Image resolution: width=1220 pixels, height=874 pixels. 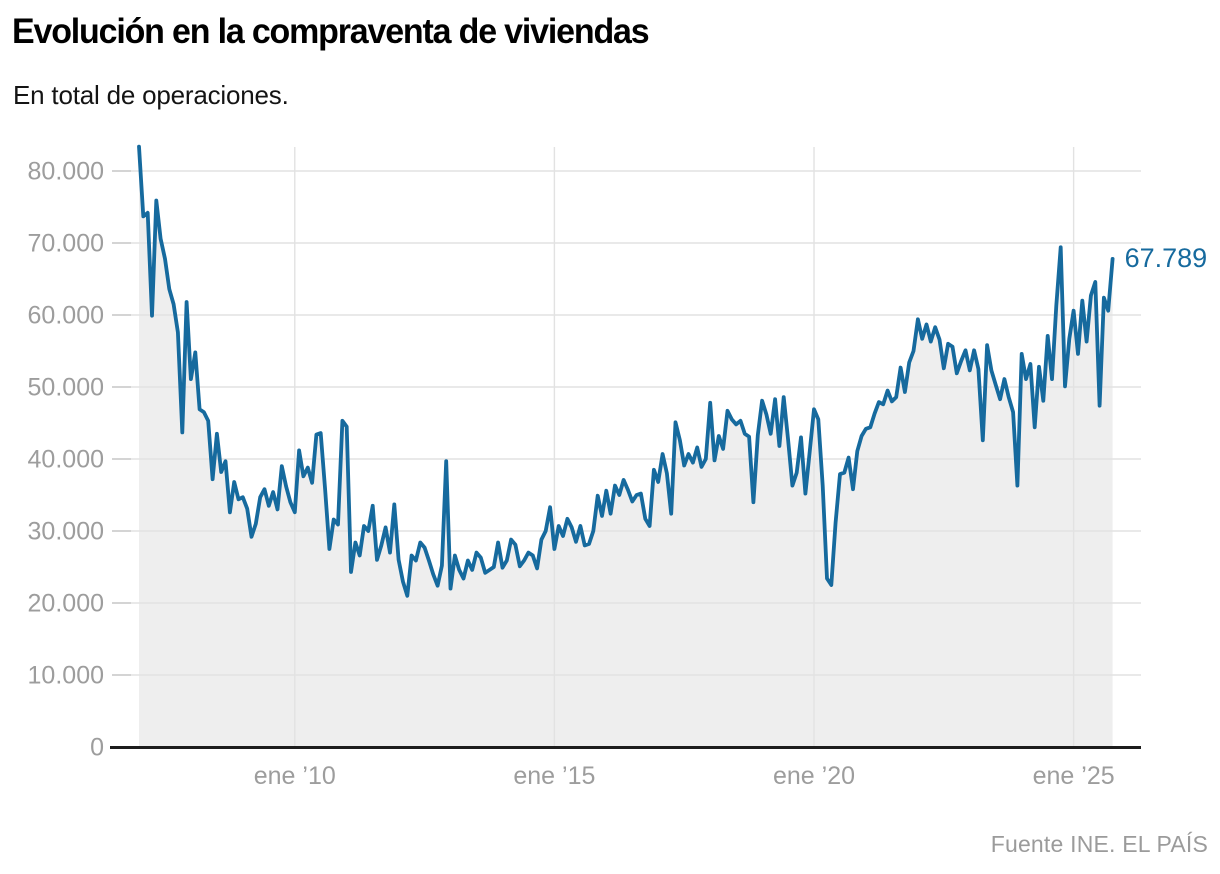 What do you see at coordinates (66, 388) in the screenshot?
I see `y-axis-label: 50.000` at bounding box center [66, 388].